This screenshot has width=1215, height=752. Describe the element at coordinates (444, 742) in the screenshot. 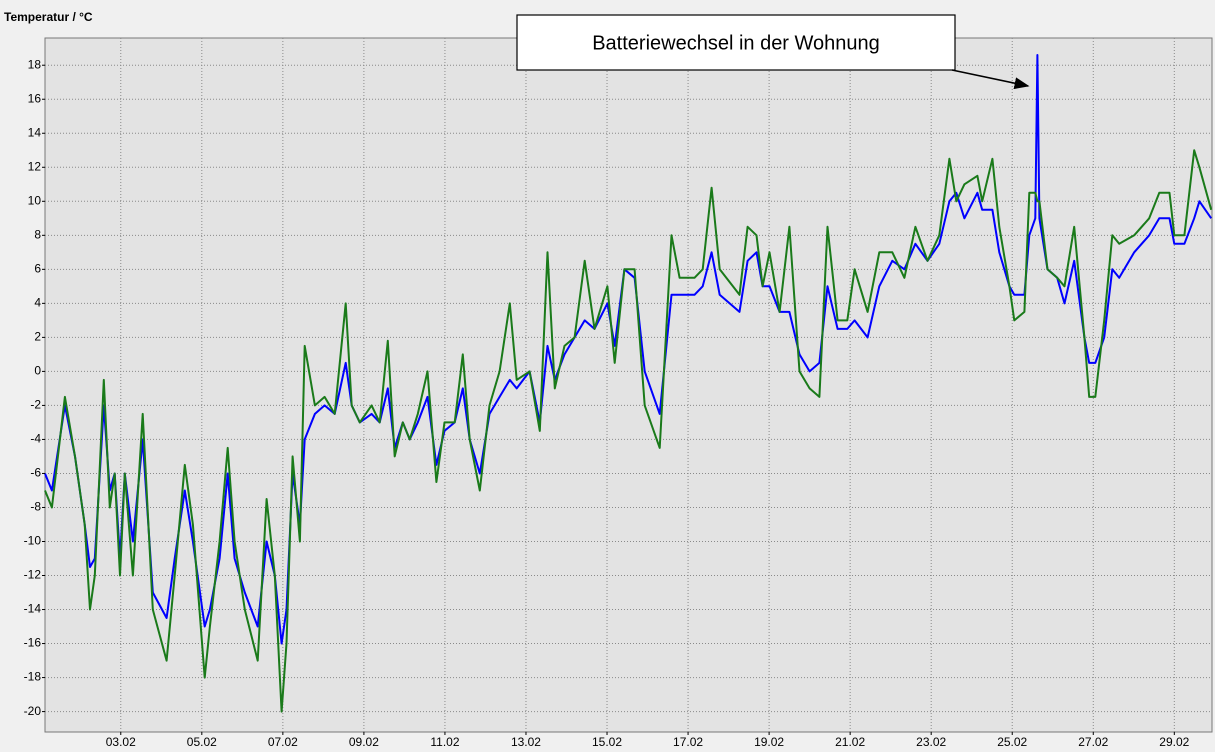

I see `x-tick-label: 11.02` at that location.